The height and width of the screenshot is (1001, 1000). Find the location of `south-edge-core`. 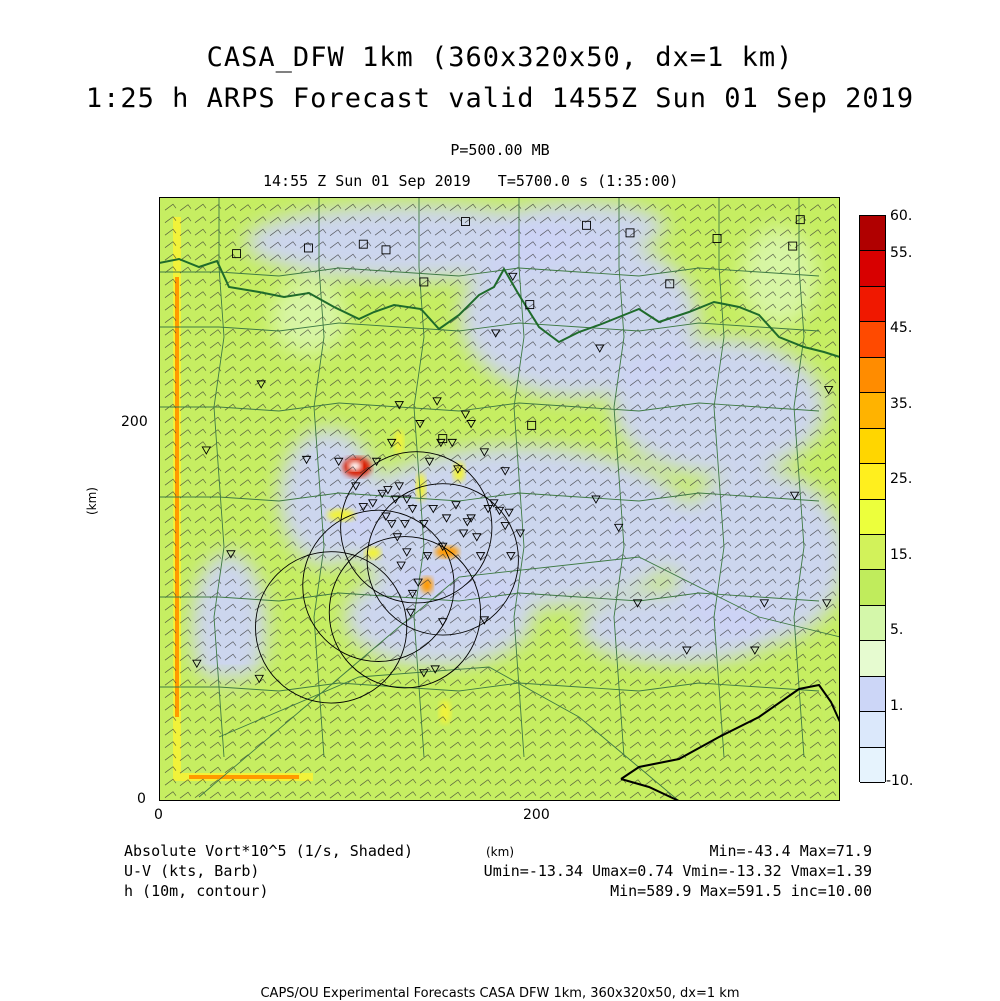

south-edge-core is located at coordinates (244, 777).